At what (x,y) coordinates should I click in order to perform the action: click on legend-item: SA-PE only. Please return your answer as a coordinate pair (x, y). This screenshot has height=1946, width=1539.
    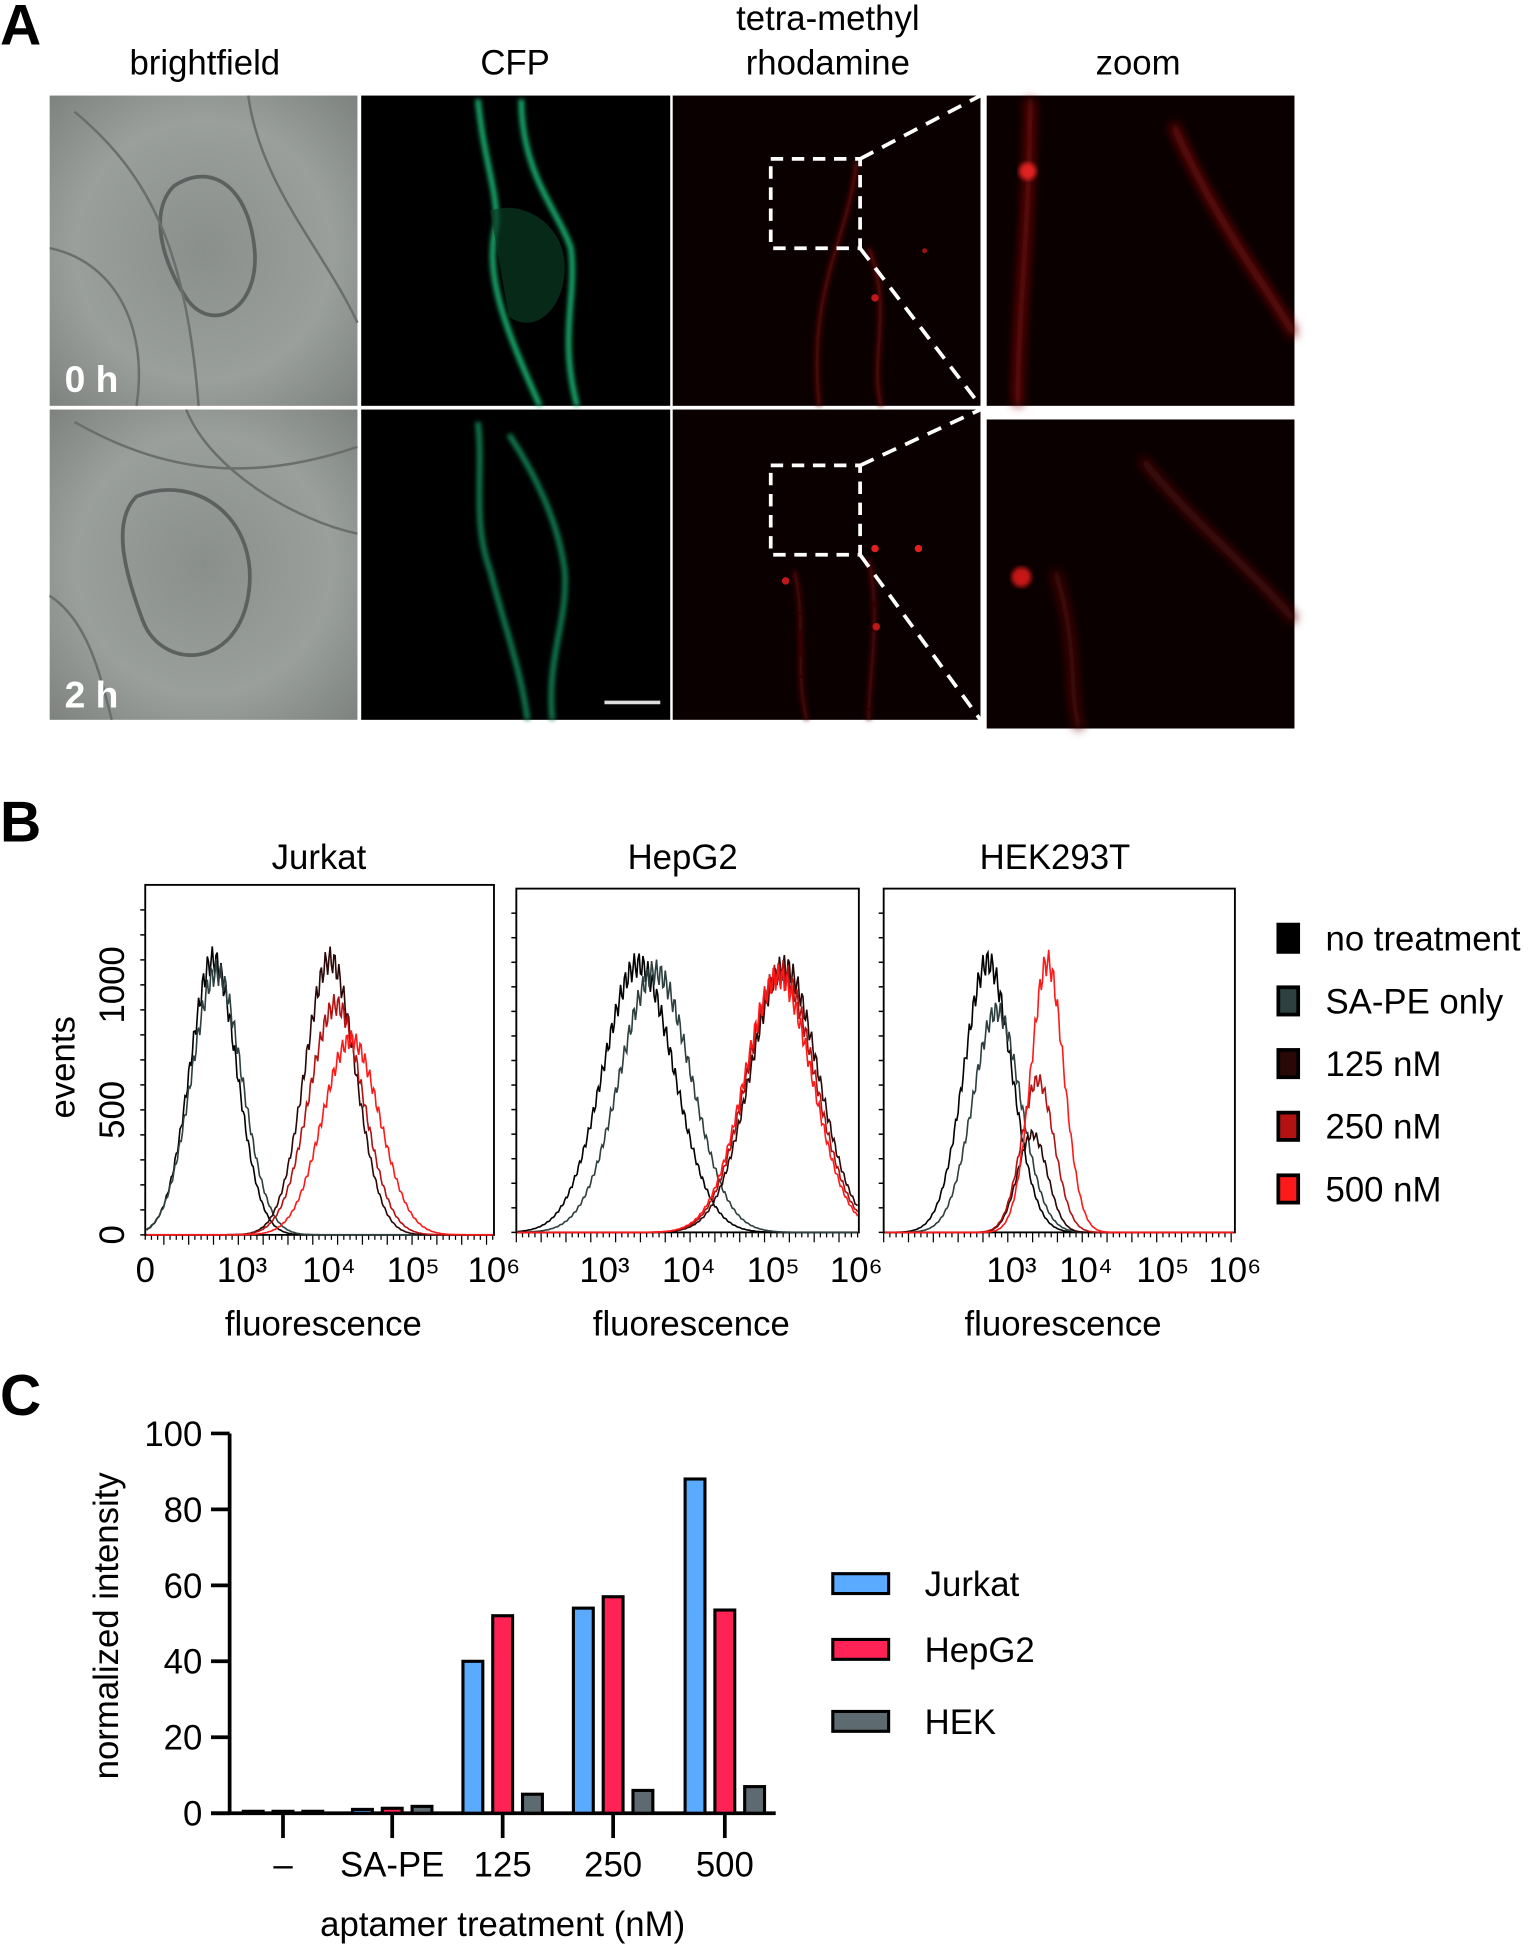
    Looking at the image, I should click on (1390, 1002).